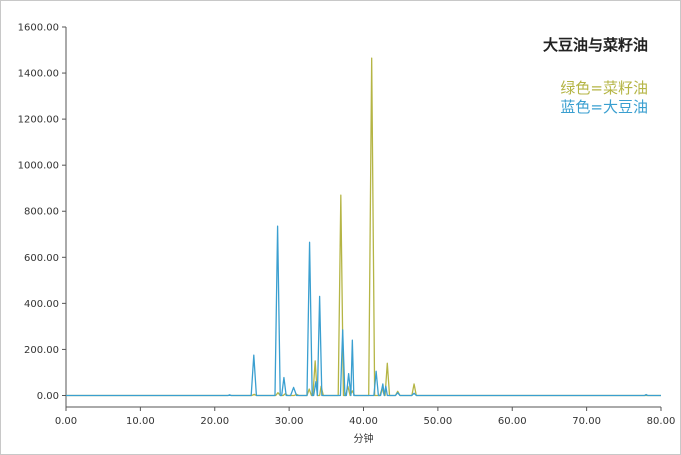  Describe the element at coordinates (38, 28) in the screenshot. I see `y-tick-label: 1600.00` at that location.